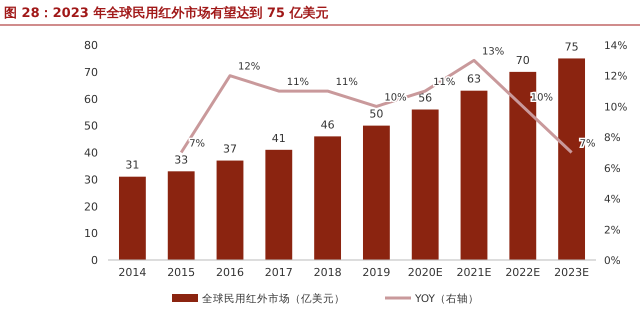 Image resolution: width=640 pixels, height=329 pixels. What do you see at coordinates (279, 138) in the screenshot?
I see `data-label: 41` at bounding box center [279, 138].